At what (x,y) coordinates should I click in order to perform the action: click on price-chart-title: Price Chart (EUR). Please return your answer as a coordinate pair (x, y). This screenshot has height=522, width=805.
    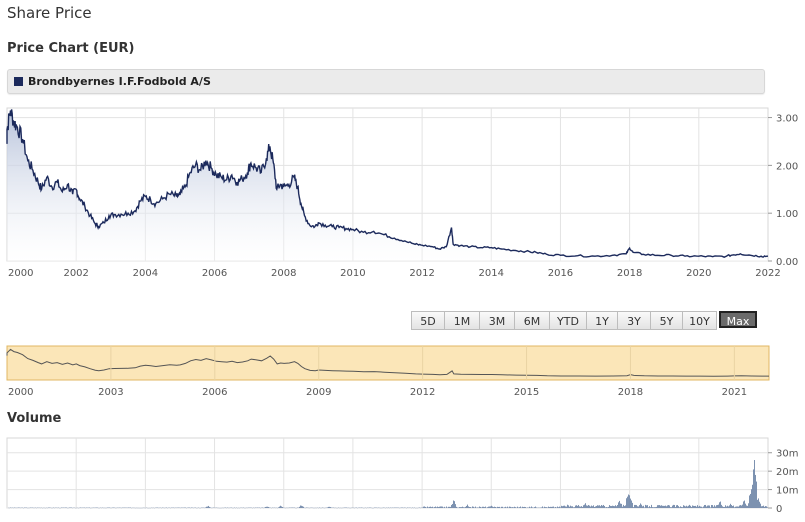
    Looking at the image, I should click on (71, 48).